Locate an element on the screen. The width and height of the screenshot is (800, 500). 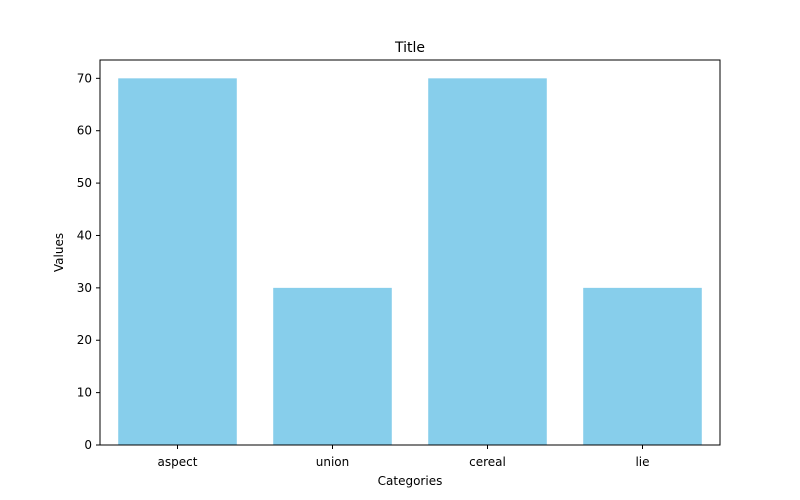
y-tick-label: 20 is located at coordinates (84, 340).